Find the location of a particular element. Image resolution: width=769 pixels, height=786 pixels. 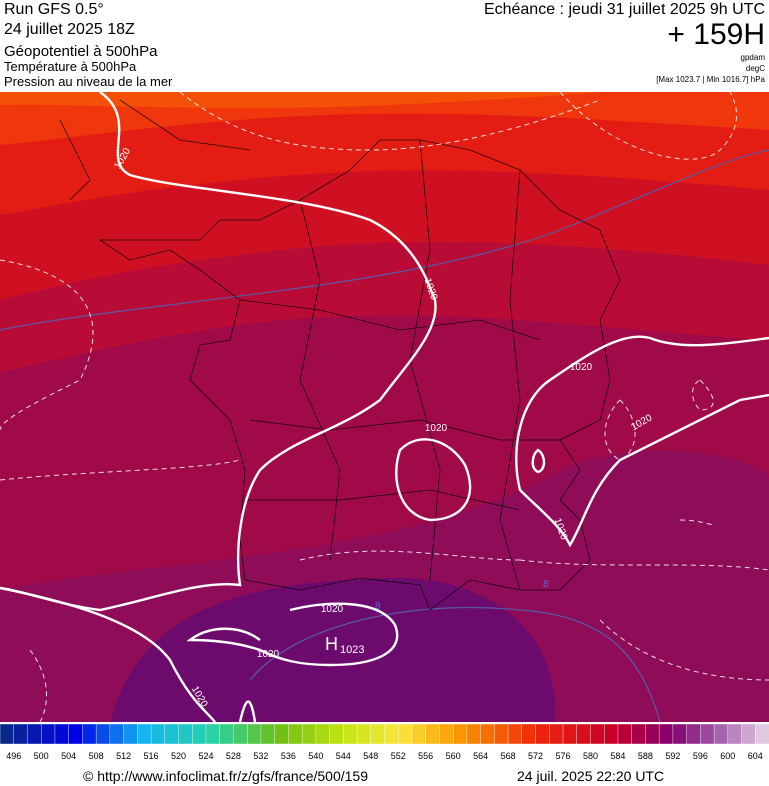

colorbar-label: 584 is located at coordinates (617, 756).